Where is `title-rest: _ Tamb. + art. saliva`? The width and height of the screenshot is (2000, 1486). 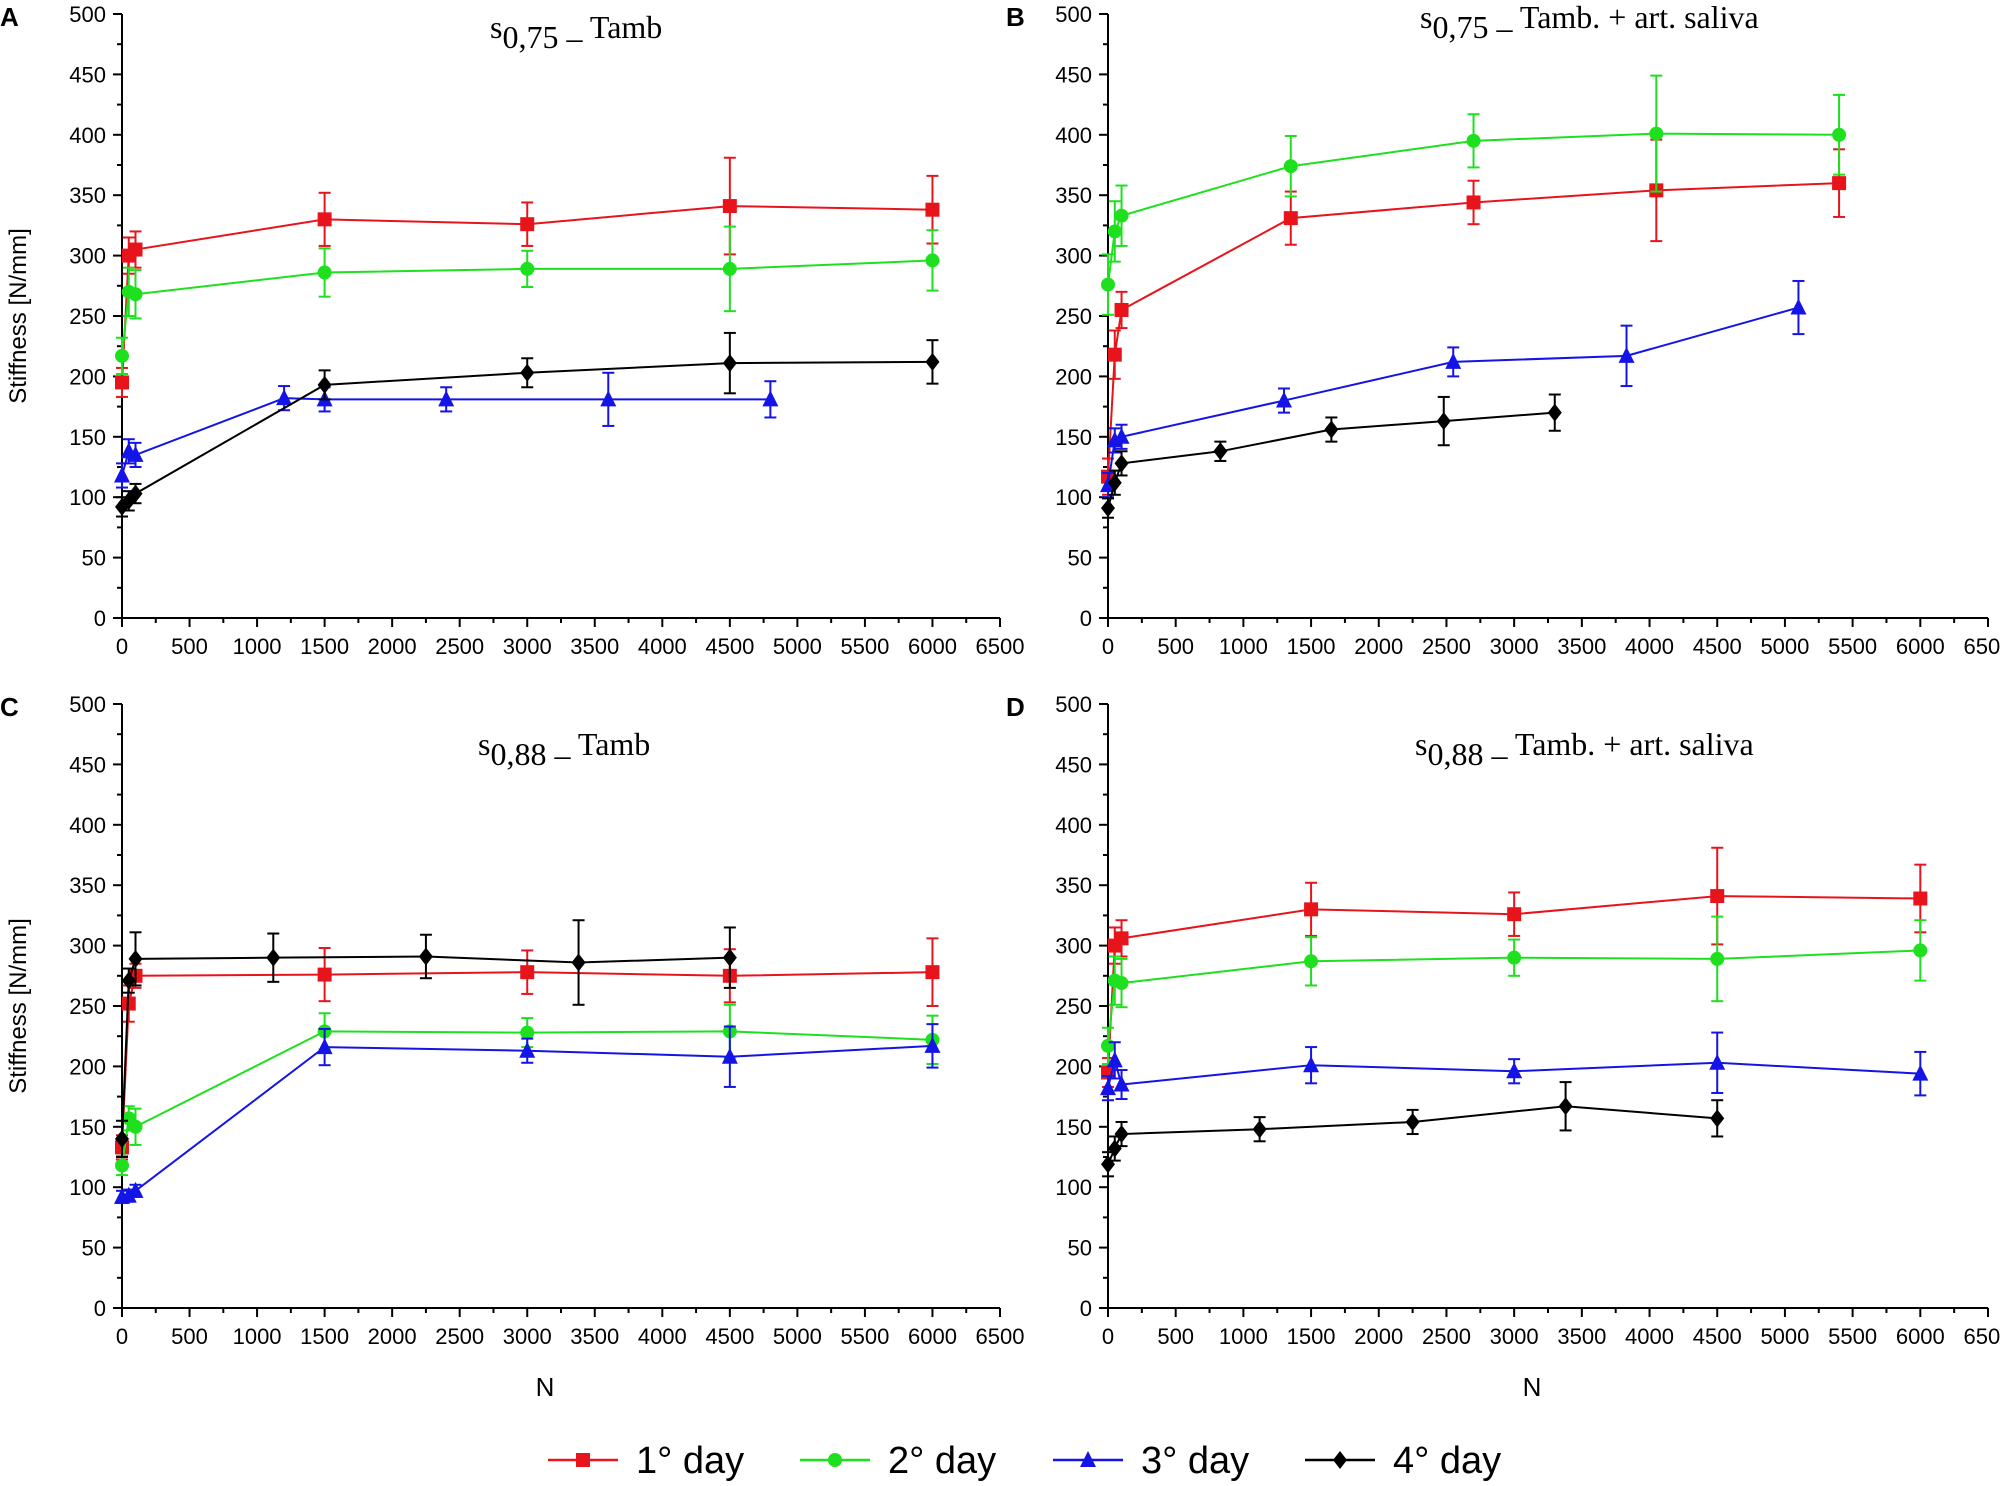
title-rest: _ Tamb. + art. saliva is located at coordinates (1623, 17).